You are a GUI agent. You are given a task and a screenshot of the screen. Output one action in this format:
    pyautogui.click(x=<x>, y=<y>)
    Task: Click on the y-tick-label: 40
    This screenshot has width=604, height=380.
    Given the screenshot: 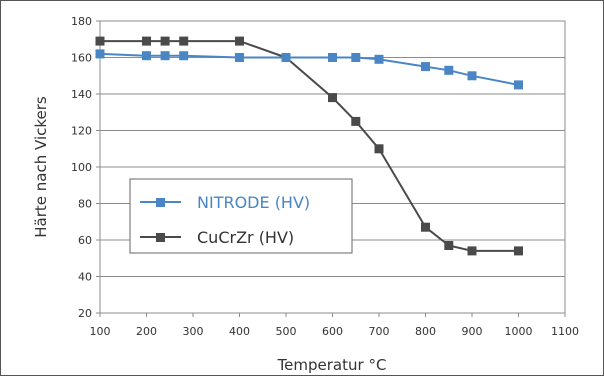 What is the action you would take?
    pyautogui.click(x=85, y=277)
    